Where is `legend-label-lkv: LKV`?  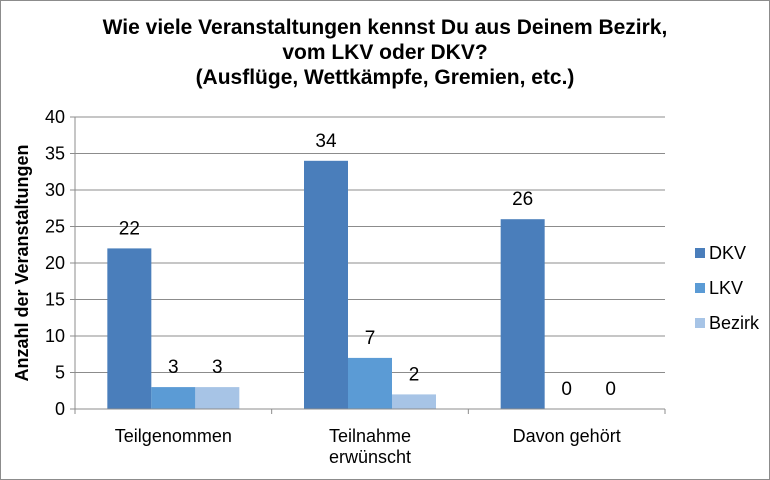 legend-label-lkv: LKV is located at coordinates (726, 288).